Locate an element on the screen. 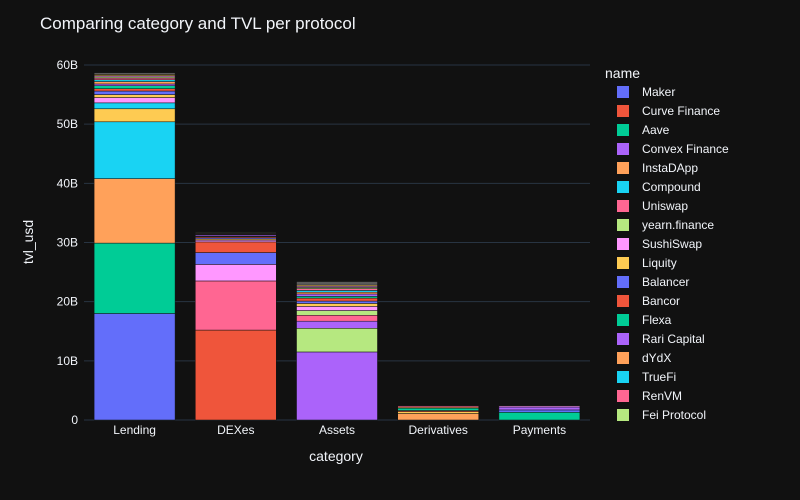  y-tick-label: 60B is located at coordinates (67, 65).